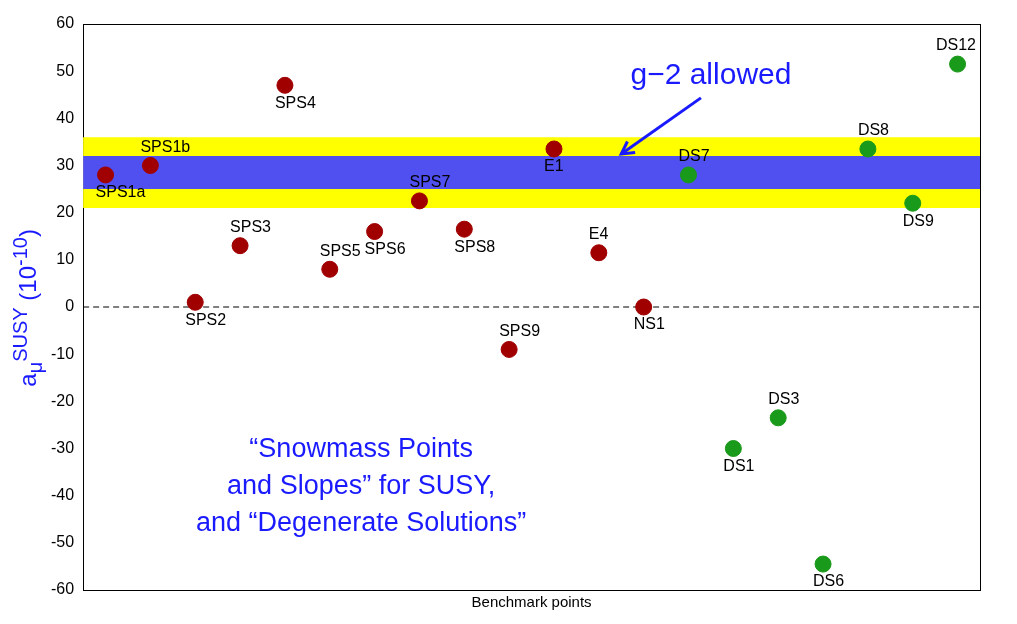  I want to click on series-label: SPS8, so click(475, 246).